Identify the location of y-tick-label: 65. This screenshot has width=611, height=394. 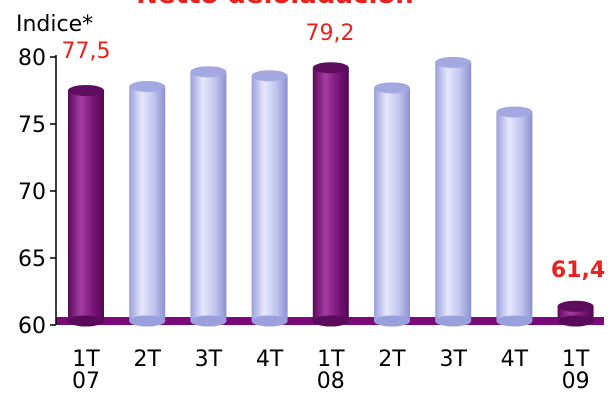
(32, 259).